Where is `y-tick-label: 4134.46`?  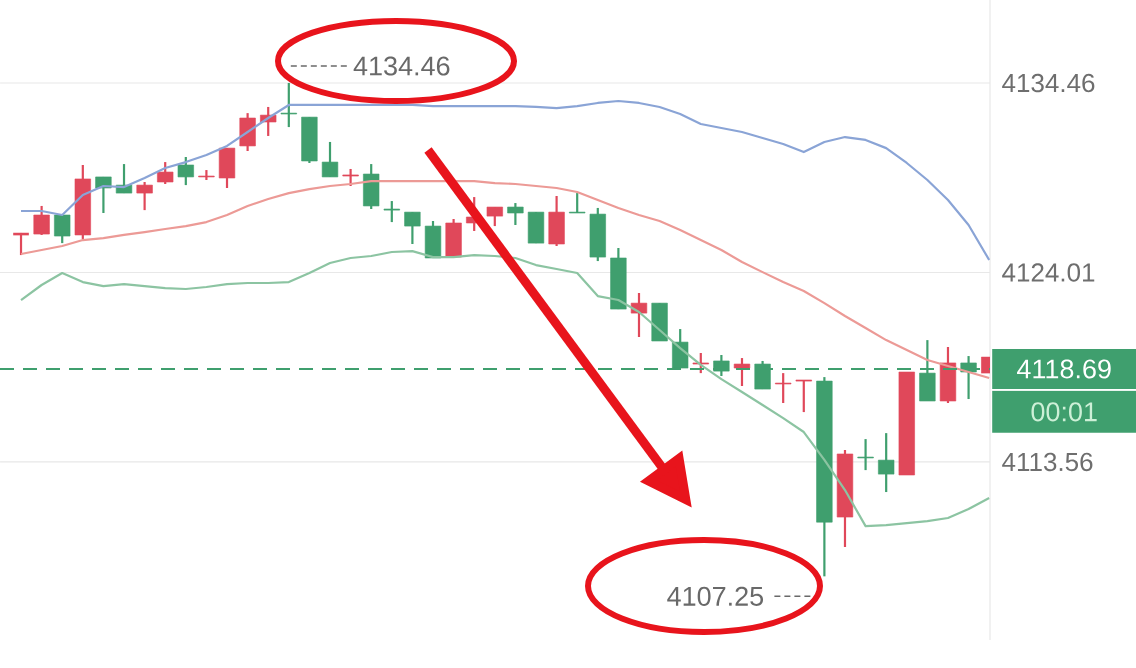 y-tick-label: 4134.46 is located at coordinates (1048, 83).